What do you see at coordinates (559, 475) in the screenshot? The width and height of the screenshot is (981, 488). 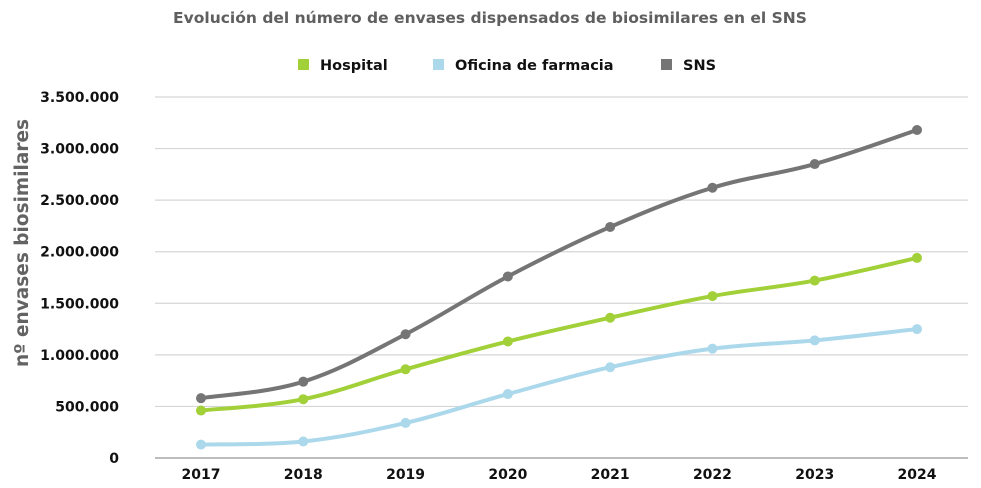 I see `x-axis-ticks: 2017 2018 2019 2020 2021 2022 2023 2024` at bounding box center [559, 475].